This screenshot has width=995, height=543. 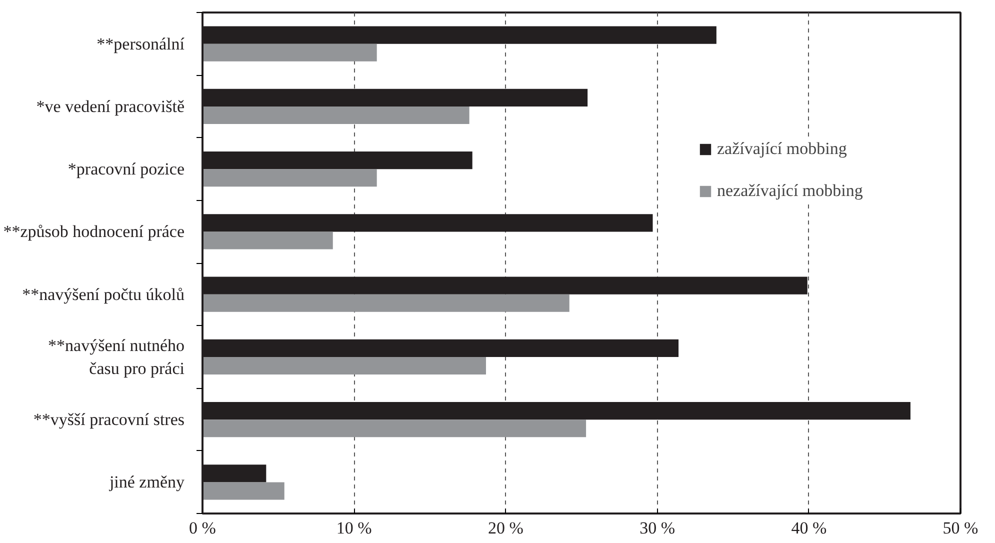 I want to click on x-tick-label: 20 %, so click(x=506, y=528).